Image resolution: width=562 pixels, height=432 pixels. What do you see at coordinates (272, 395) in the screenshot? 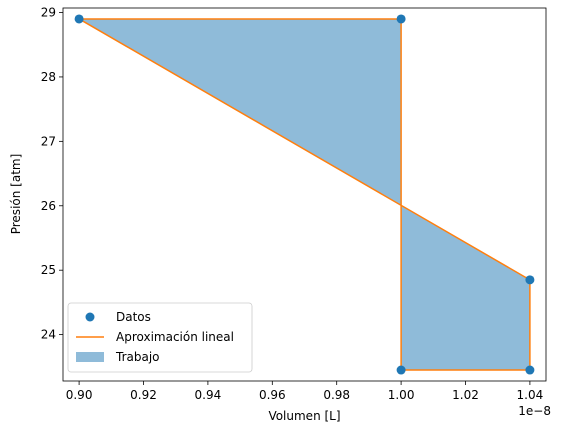
I see `x-tick-label: 0.96` at bounding box center [272, 395].